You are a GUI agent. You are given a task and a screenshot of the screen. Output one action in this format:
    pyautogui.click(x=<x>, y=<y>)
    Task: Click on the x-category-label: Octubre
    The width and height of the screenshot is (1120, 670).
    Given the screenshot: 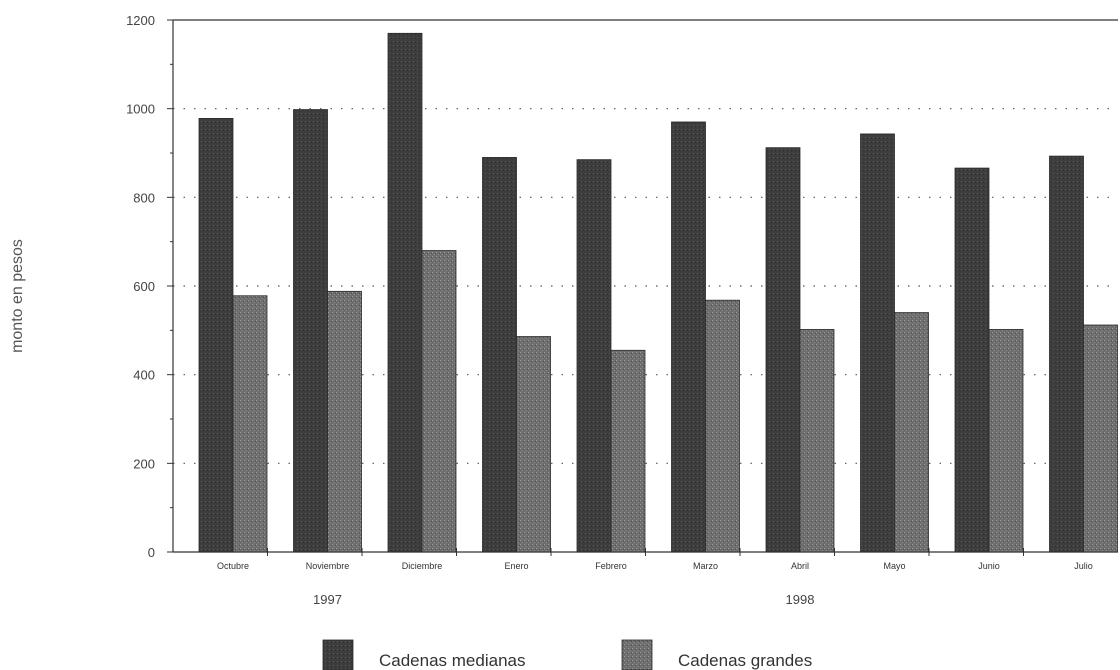 What is the action you would take?
    pyautogui.click(x=233, y=566)
    